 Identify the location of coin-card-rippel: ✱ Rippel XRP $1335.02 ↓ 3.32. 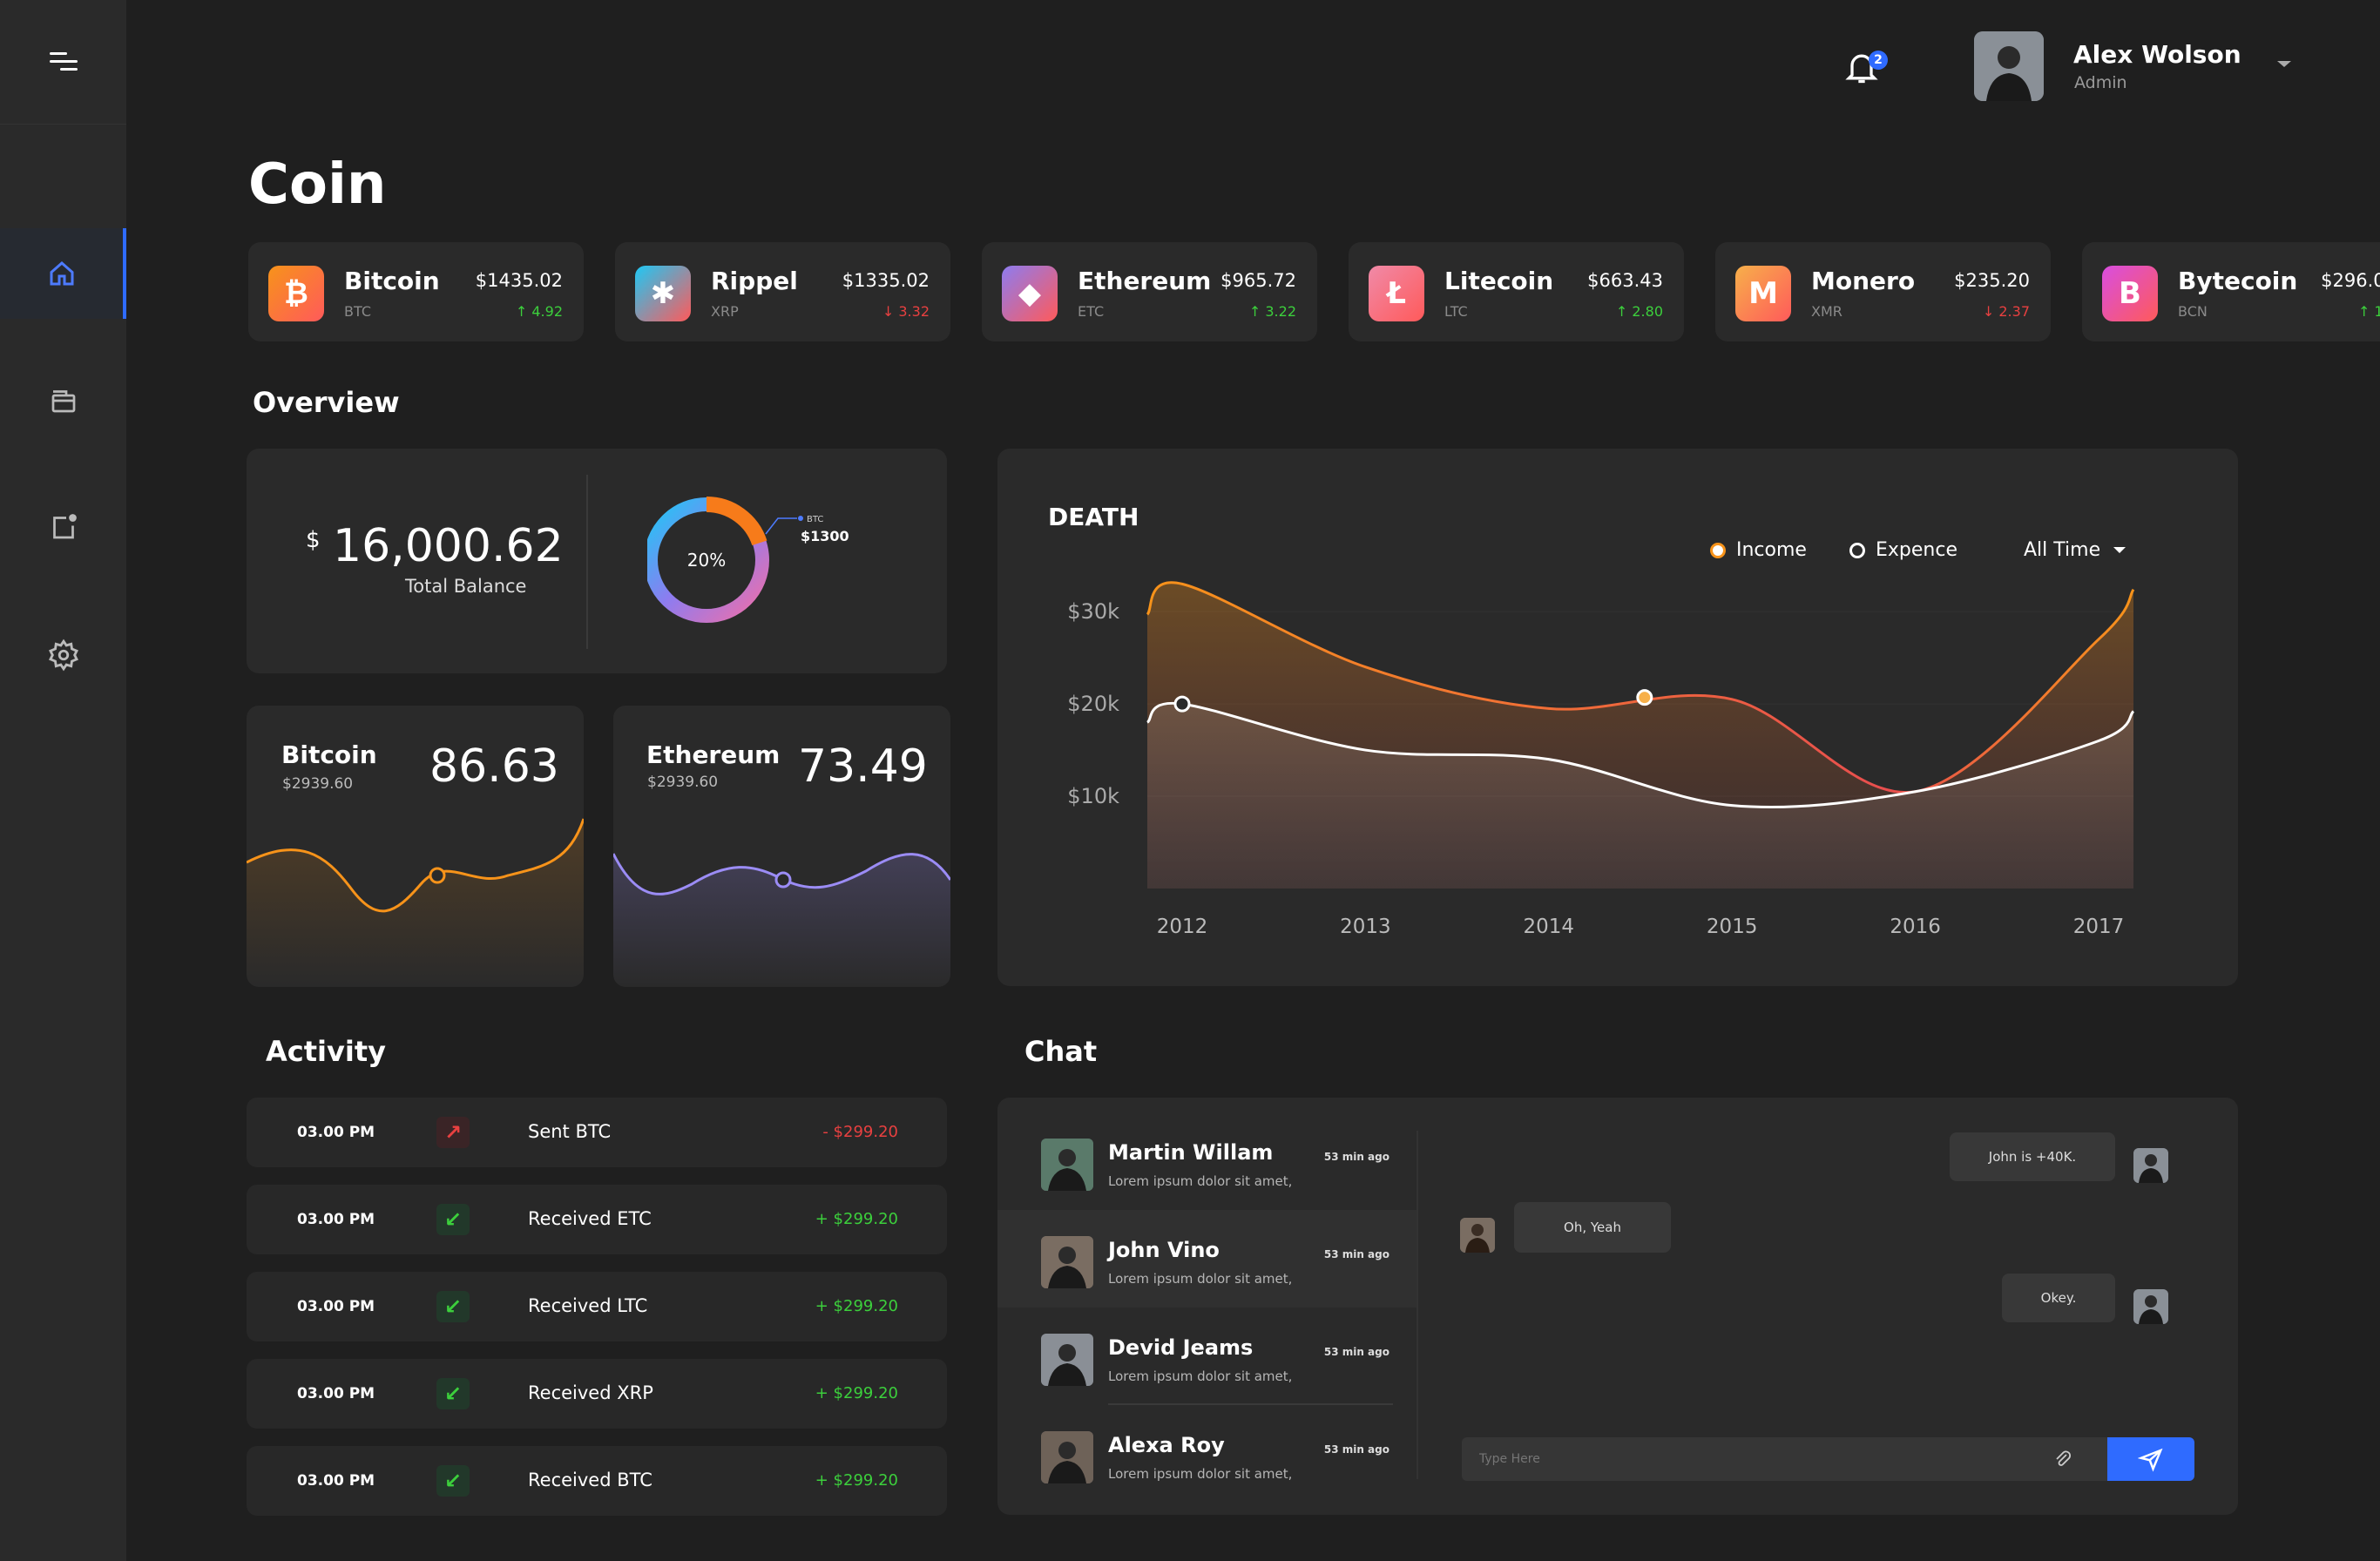
(782, 291).